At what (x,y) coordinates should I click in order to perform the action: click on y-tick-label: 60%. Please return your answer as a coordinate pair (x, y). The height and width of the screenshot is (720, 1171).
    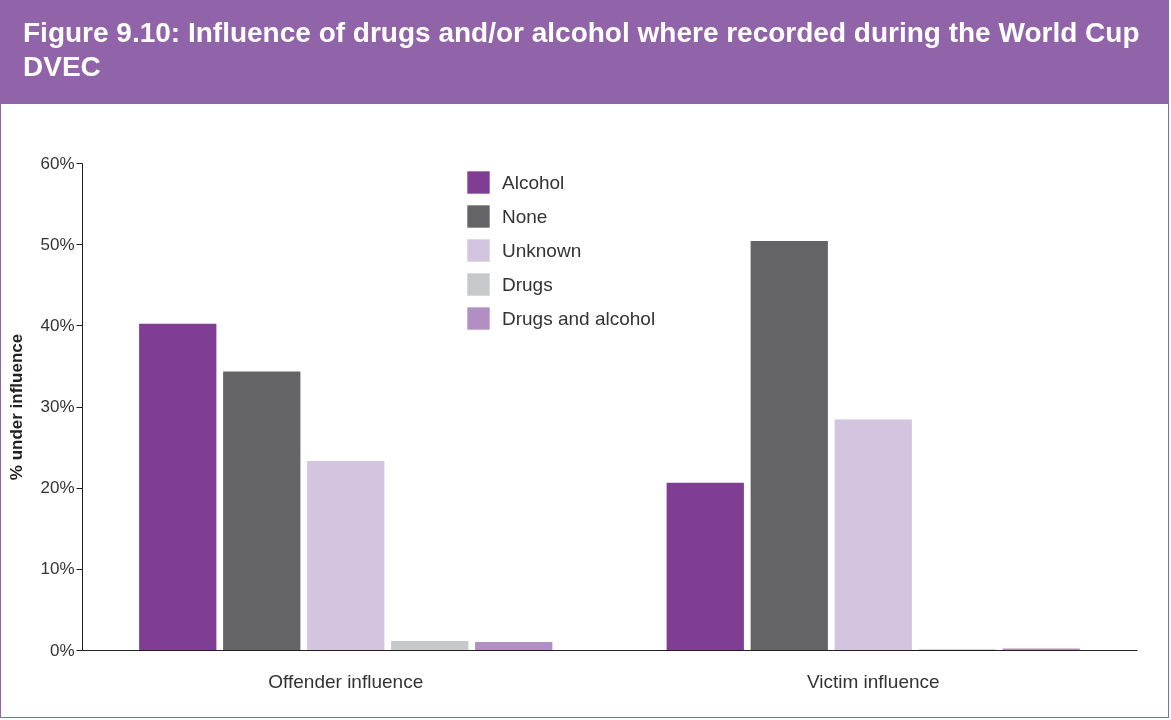
    Looking at the image, I should click on (57, 163).